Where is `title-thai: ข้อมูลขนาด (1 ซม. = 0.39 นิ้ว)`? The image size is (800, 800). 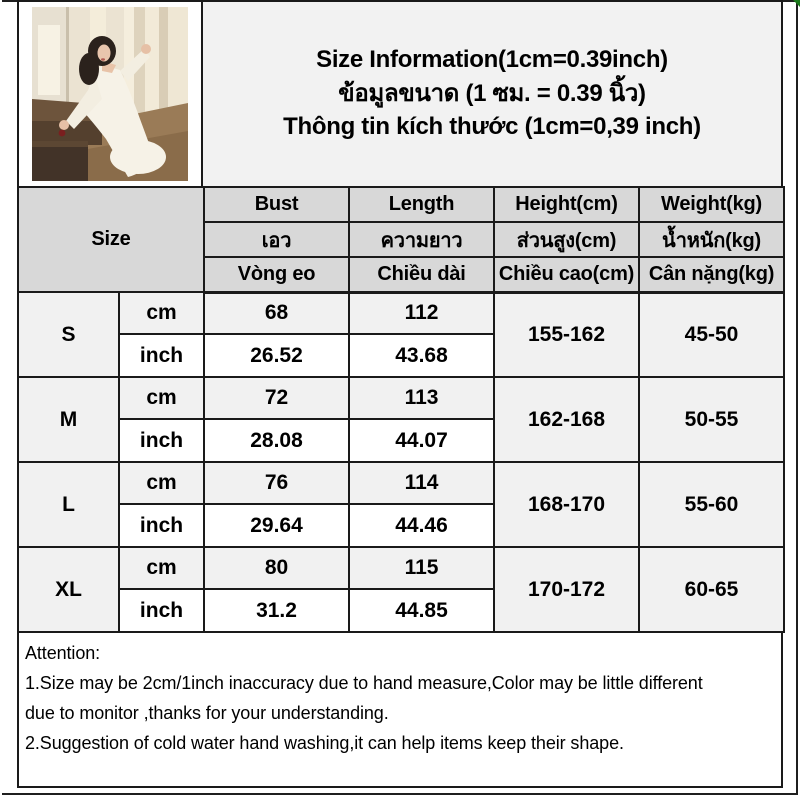 title-thai: ข้อมูลขนาด (1 ซม. = 0.39 นิ้ว) is located at coordinates (492, 93).